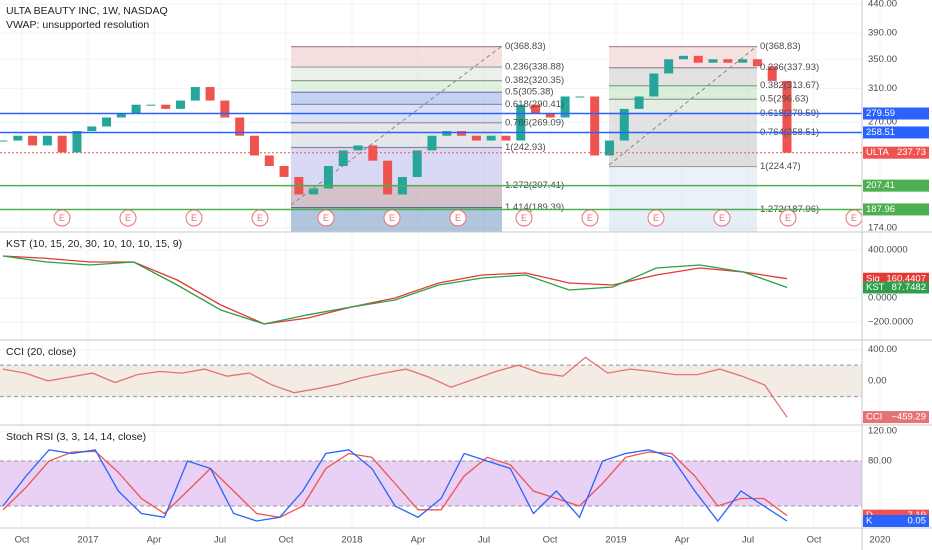 The height and width of the screenshot is (550, 932). Describe the element at coordinates (888, 250) in the screenshot. I see `y-tick-label: 400.0000` at that location.